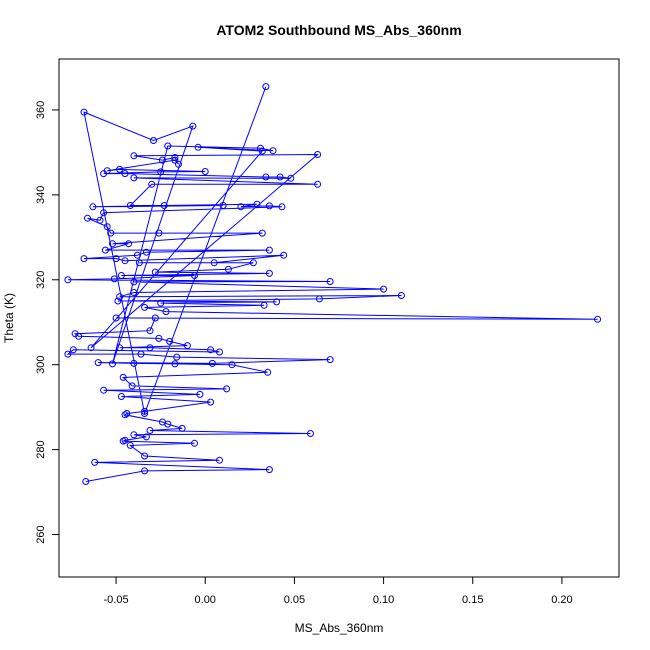  What do you see at coordinates (339, 628) in the screenshot?
I see `x-axis-label: MS_Abs_360nm` at bounding box center [339, 628].